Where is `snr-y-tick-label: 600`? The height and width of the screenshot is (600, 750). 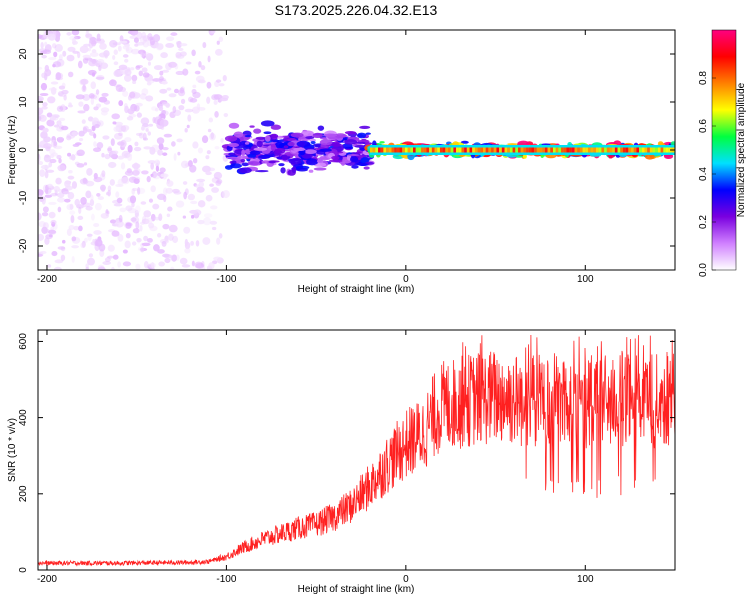
snr-y-tick-label: 600 is located at coordinates (23, 341).